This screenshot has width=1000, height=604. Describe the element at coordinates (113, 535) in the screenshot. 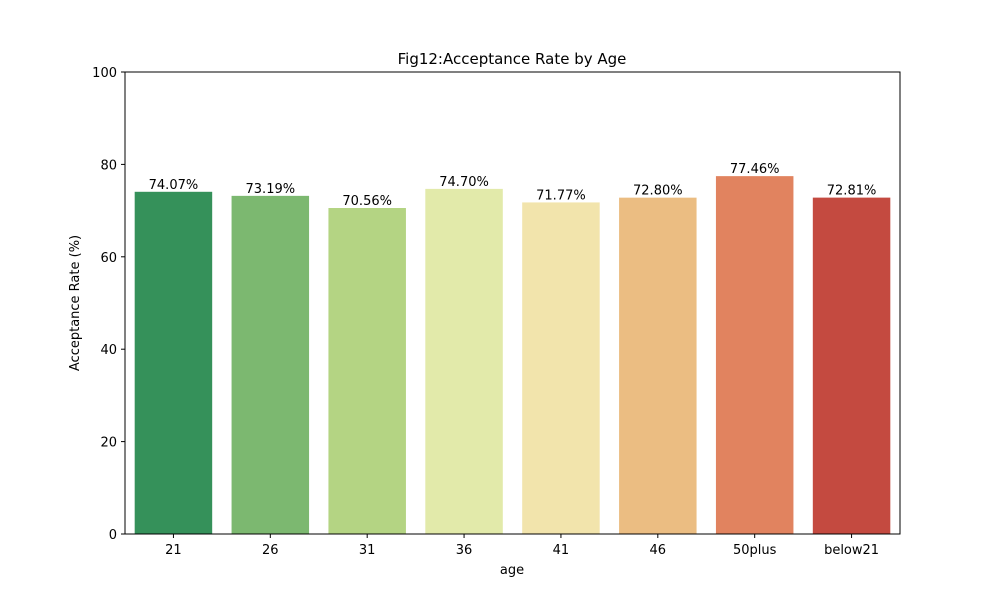

I see `y-tick-label-0: 0` at that location.